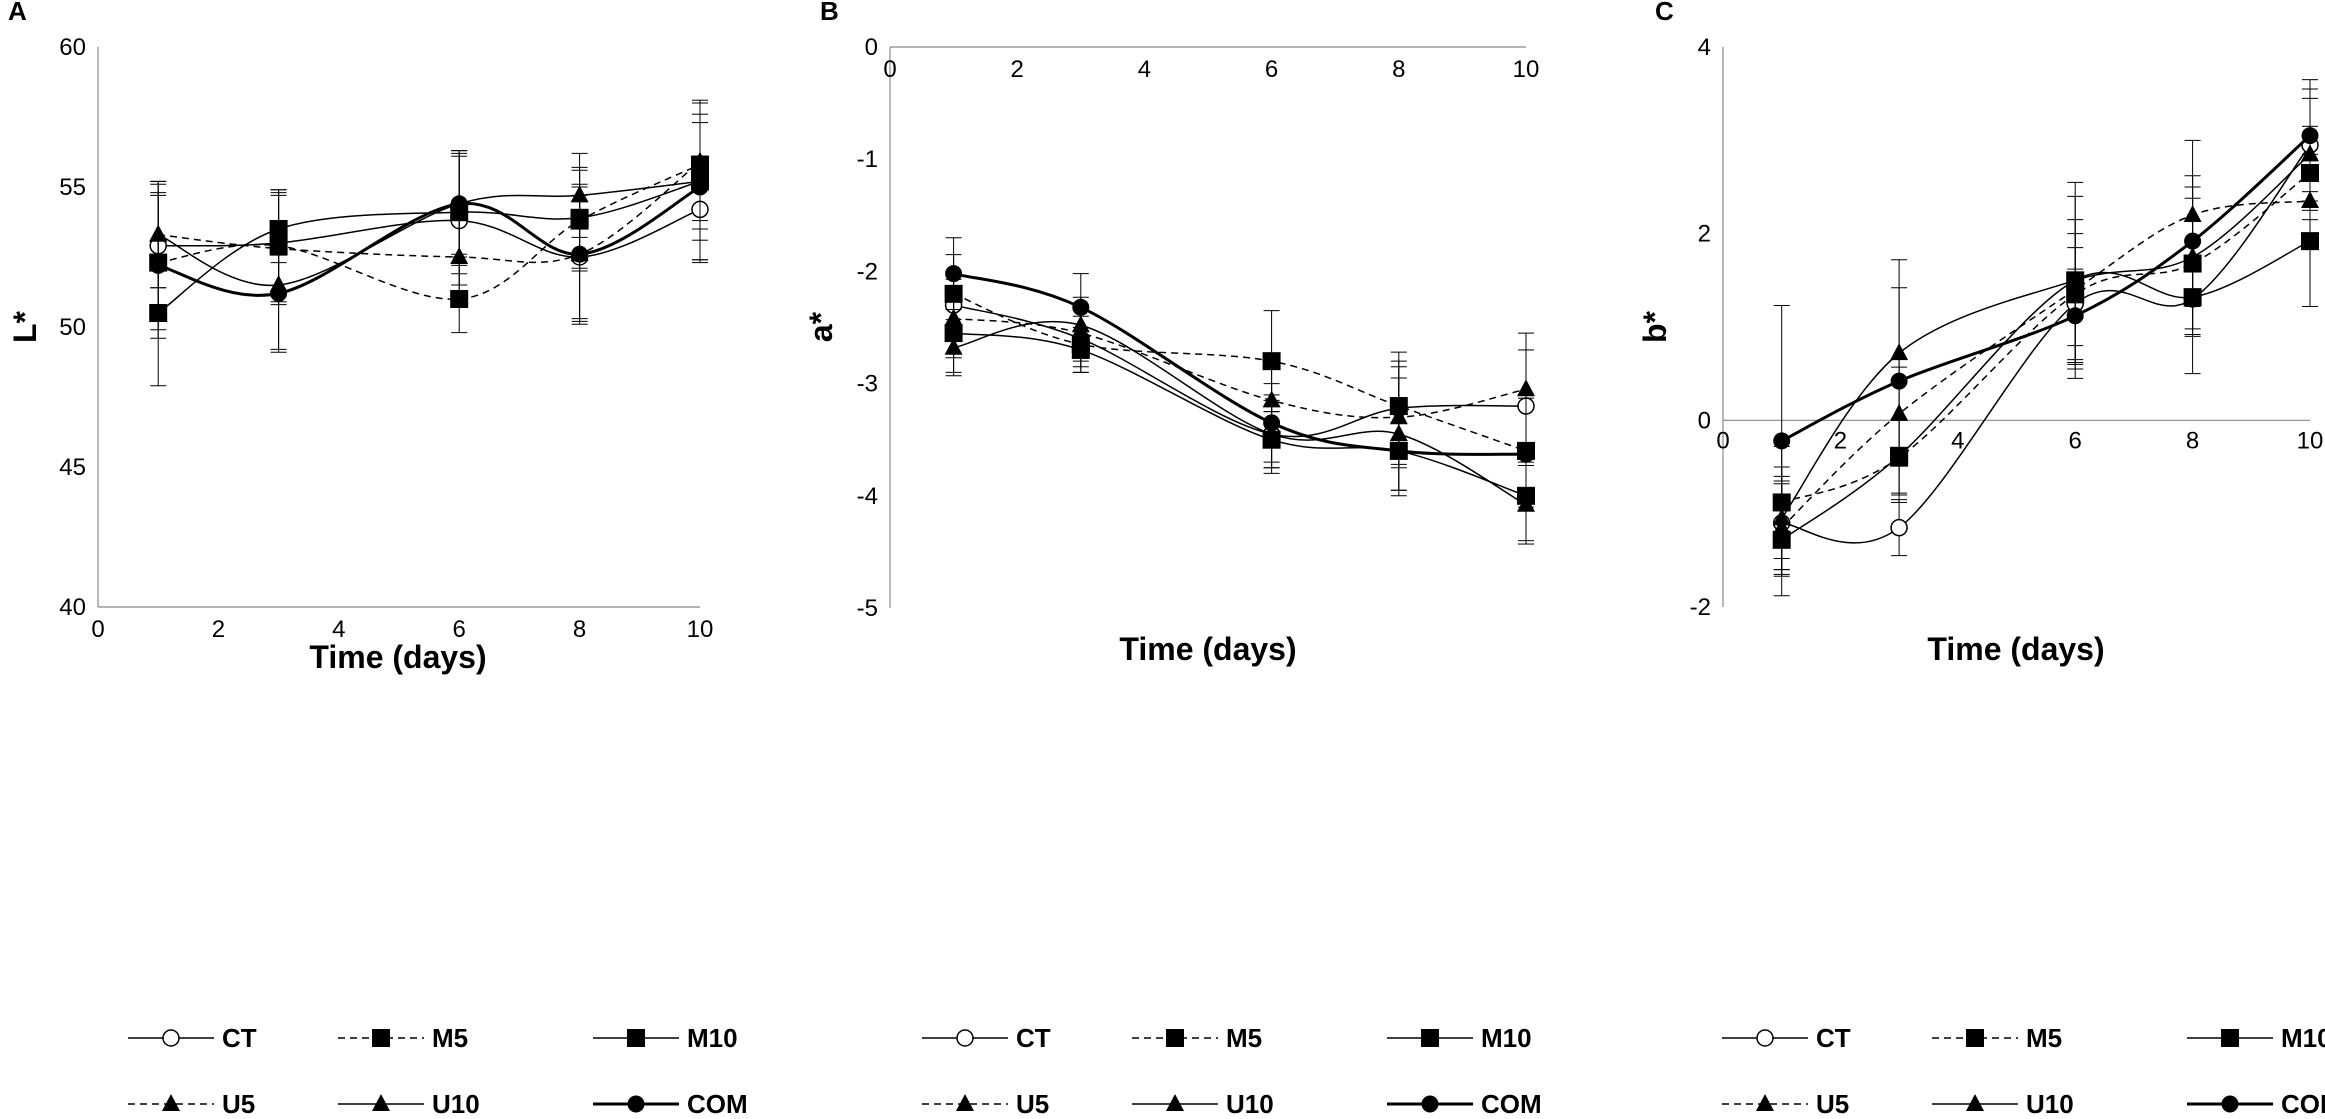  I want to click on y-tick-label: 40, so click(72, 607).